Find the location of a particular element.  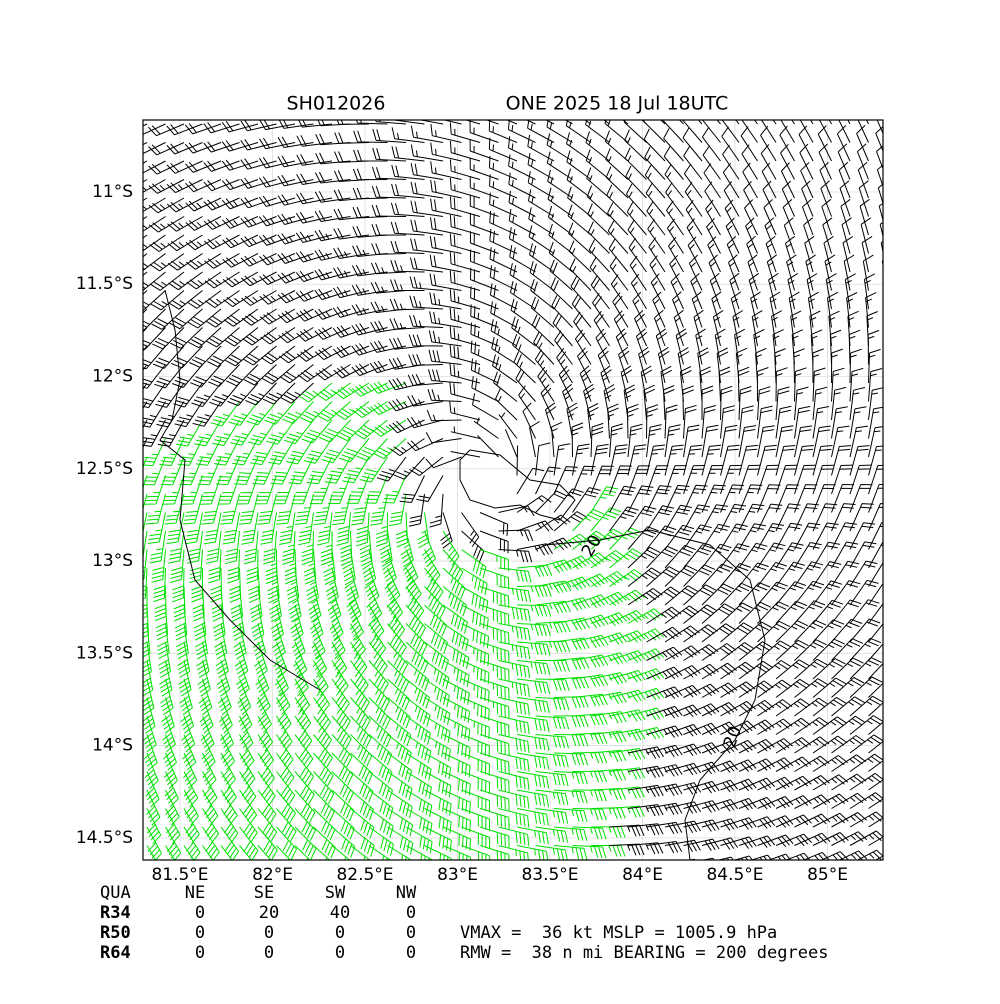

y-tick-label: 14°S is located at coordinates (112, 746).